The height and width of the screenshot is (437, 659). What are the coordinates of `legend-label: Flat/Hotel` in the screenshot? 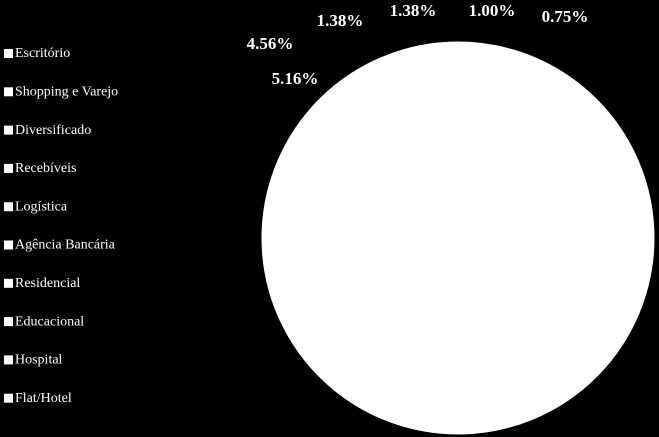 It's located at (43, 398).